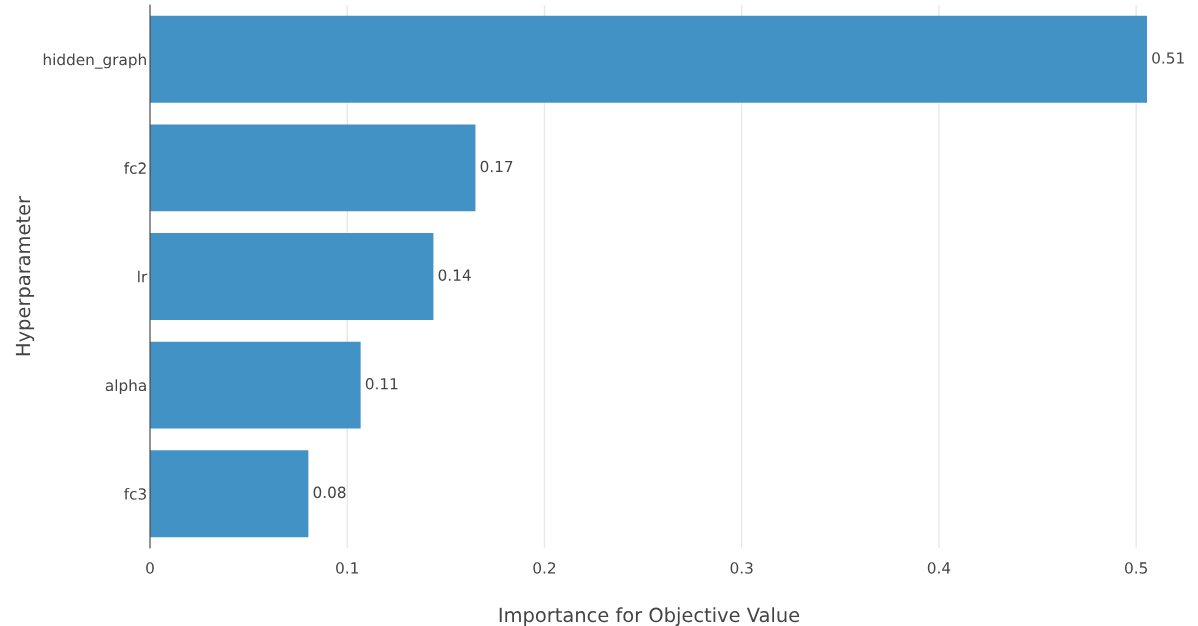  What do you see at coordinates (329, 492) in the screenshot?
I see `data-label: 0.08` at bounding box center [329, 492].